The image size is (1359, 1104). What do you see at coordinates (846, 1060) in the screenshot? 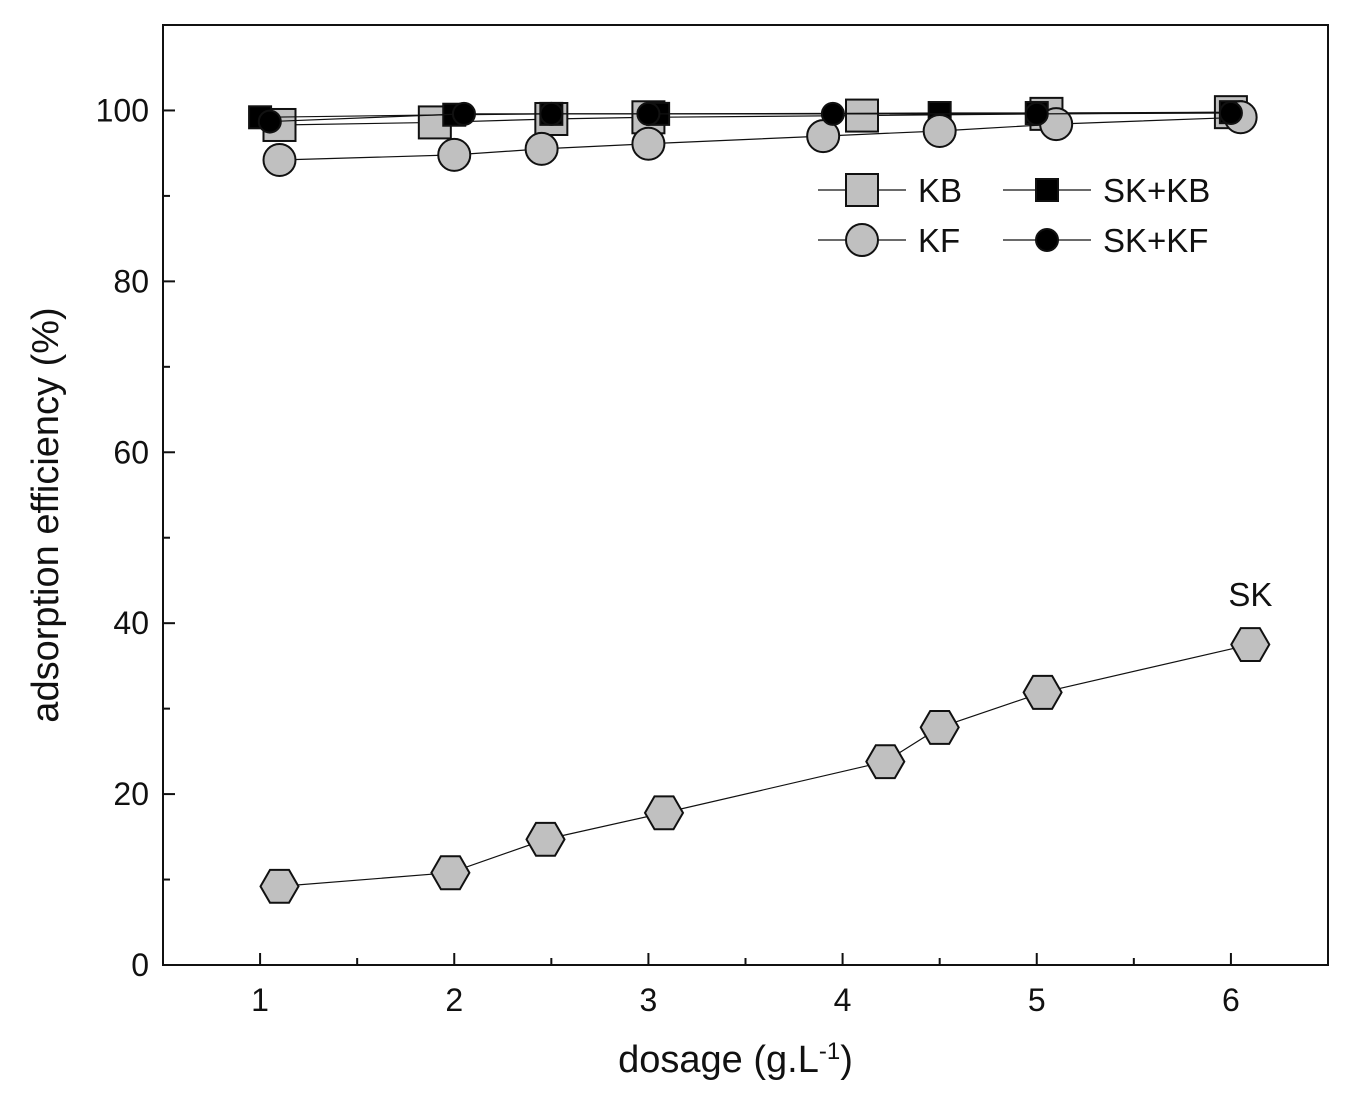
I see `x-axis-title-suffix: )` at bounding box center [846, 1060].